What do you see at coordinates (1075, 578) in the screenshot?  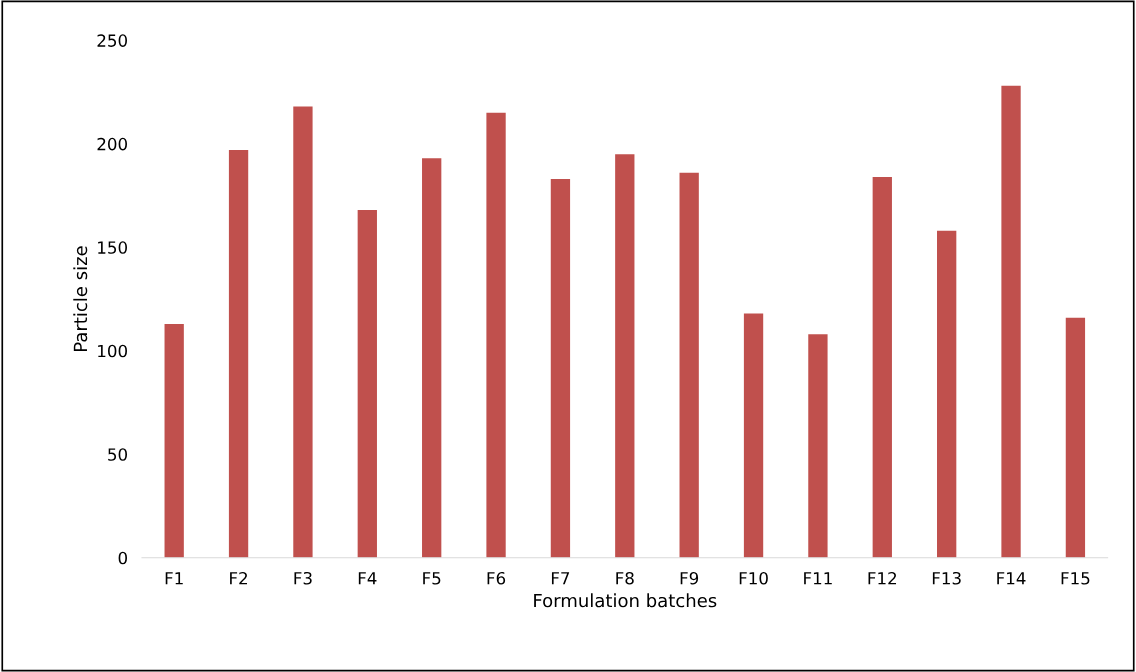 I see `x-tick-label: F15` at bounding box center [1075, 578].